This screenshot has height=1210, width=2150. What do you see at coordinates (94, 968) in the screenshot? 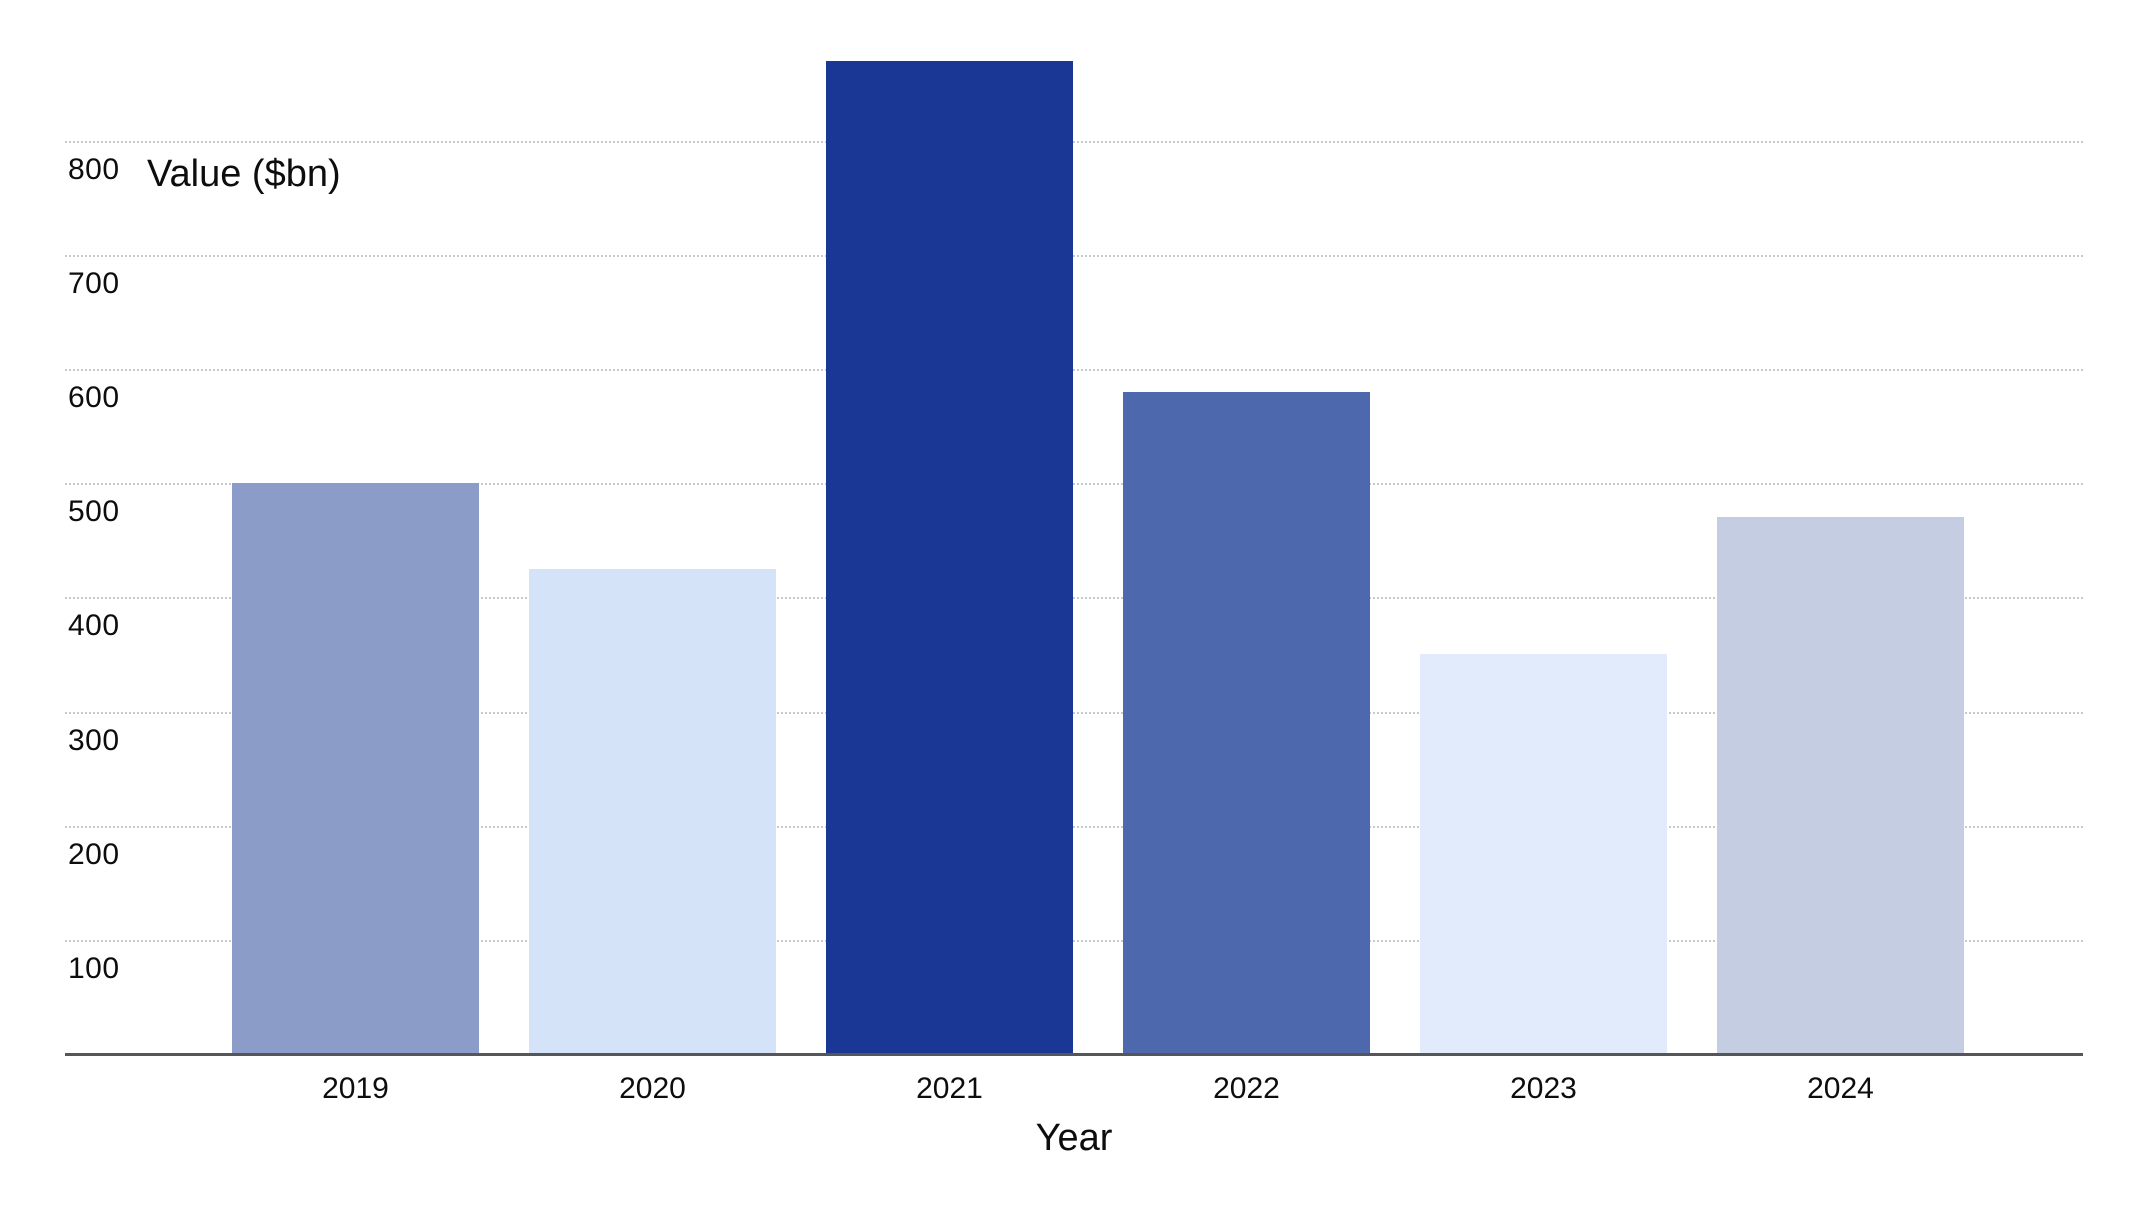
I see `y-tick-label: 100` at bounding box center [94, 968].